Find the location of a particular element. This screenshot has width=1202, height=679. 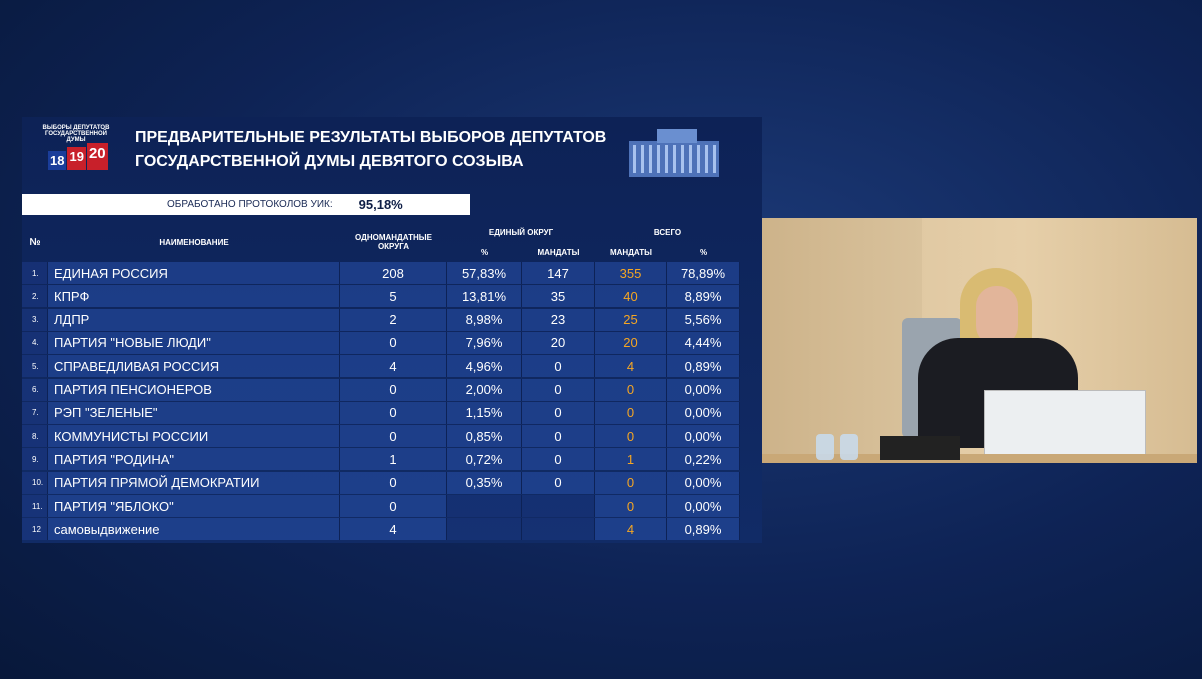

unified-mandates: 147 is located at coordinates (558, 273).